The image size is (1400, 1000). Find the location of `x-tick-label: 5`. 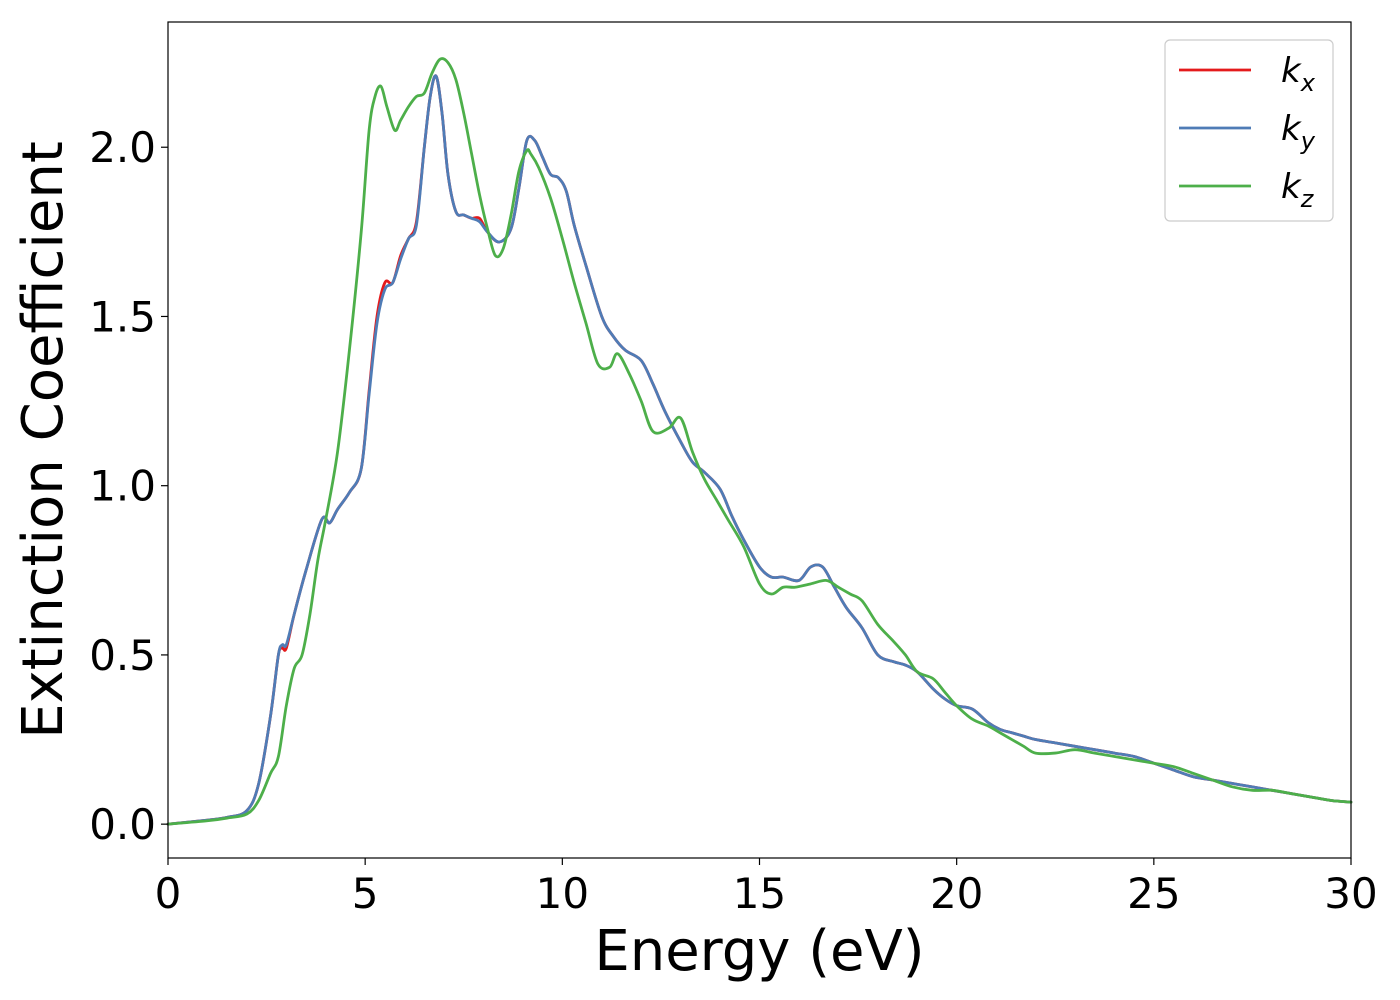

x-tick-label: 5 is located at coordinates (365, 893).